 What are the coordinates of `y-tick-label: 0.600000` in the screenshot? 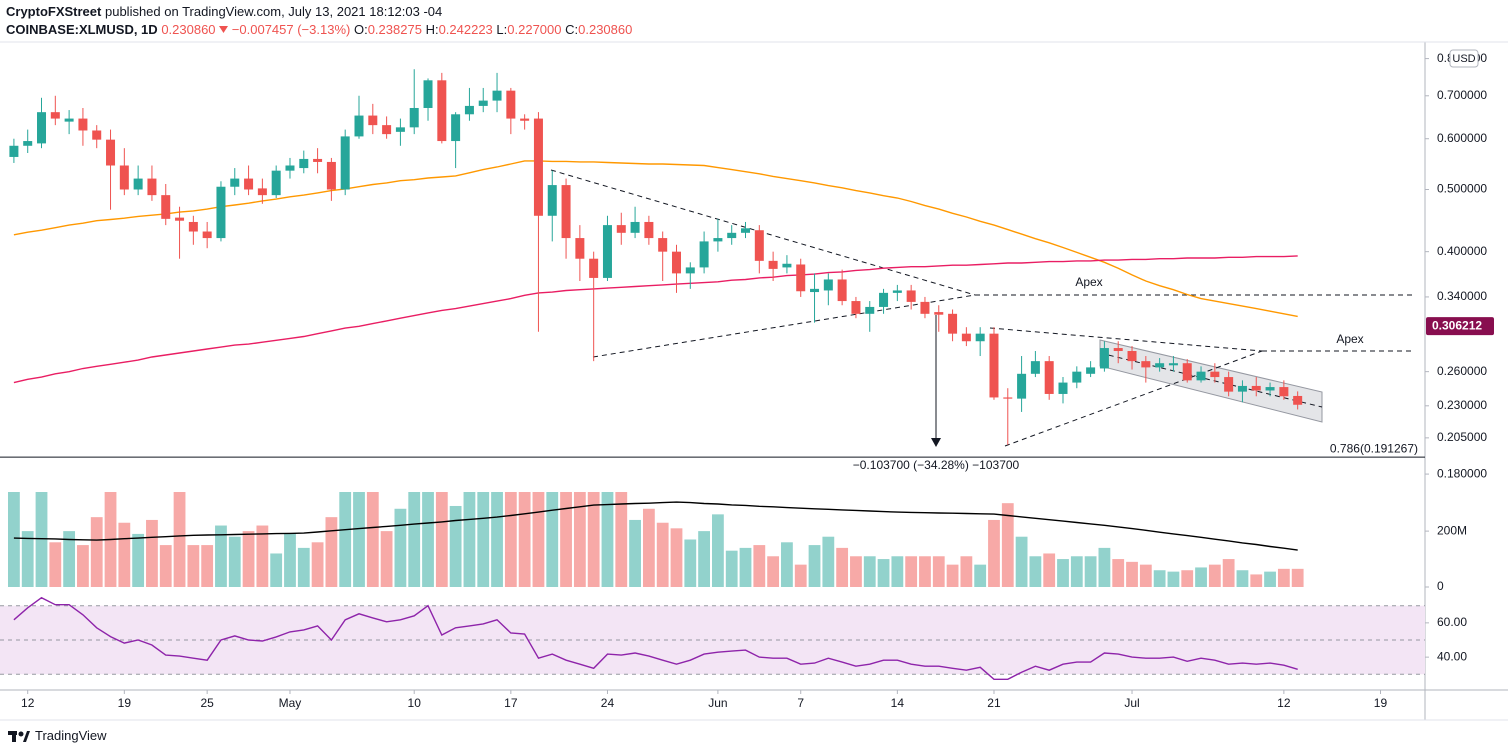 It's located at (1462, 138).